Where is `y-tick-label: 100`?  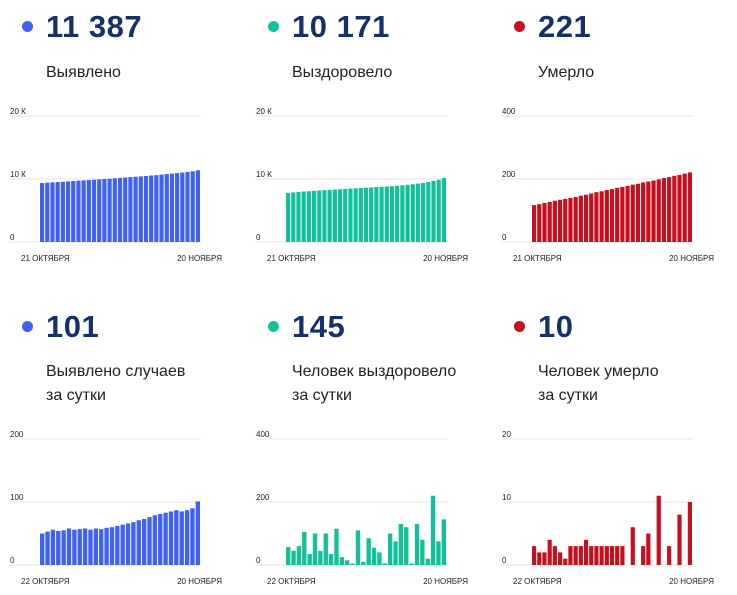
y-tick-label: 100 is located at coordinates (17, 497).